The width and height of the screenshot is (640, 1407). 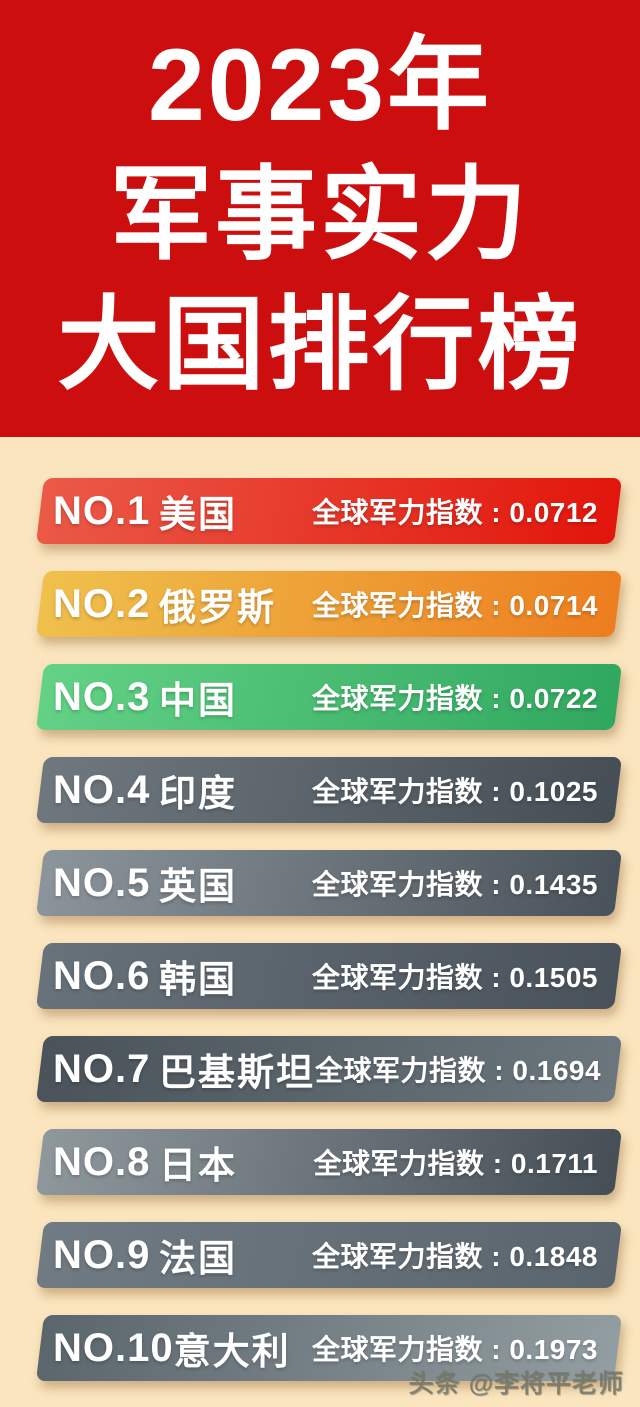 I want to click on country-name: 美国, so click(x=198, y=514).